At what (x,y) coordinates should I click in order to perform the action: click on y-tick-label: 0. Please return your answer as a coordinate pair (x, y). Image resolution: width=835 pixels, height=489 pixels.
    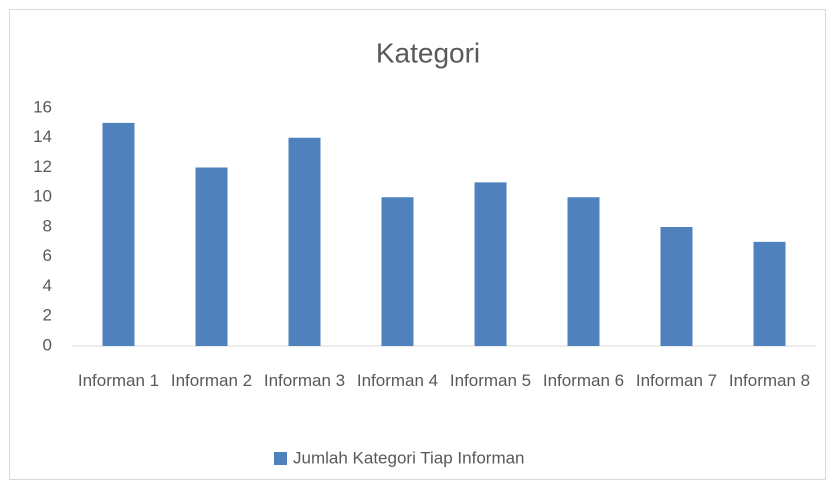
    Looking at the image, I should click on (47, 344).